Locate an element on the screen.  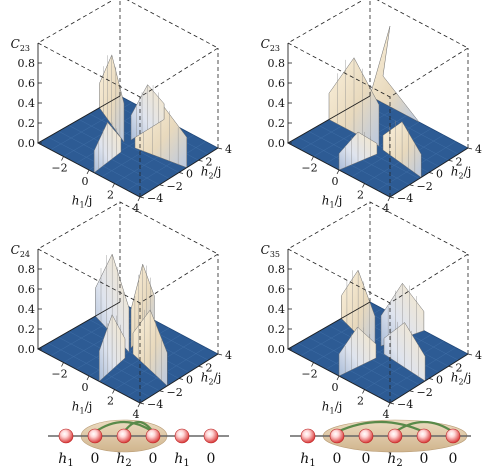
z-axis-label: C35 is located at coordinates (270, 251).